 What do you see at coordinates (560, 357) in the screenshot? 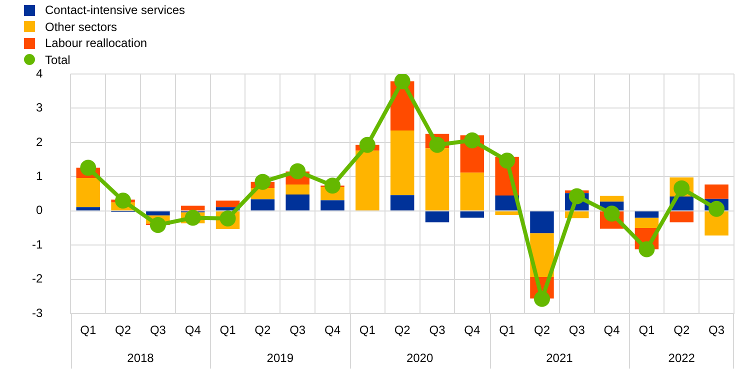
I see `text: 2021` at bounding box center [560, 357].